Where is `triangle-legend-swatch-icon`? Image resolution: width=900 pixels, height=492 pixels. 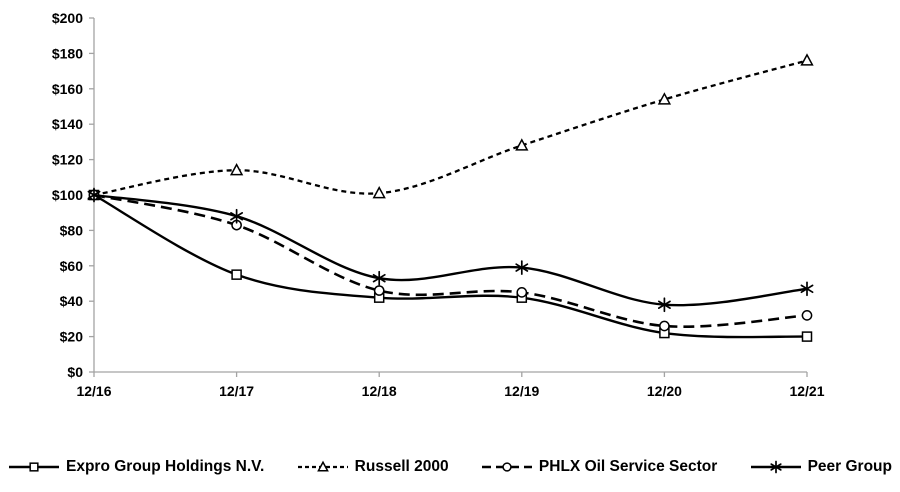
triangle-legend-swatch-icon is located at coordinates (322, 466).